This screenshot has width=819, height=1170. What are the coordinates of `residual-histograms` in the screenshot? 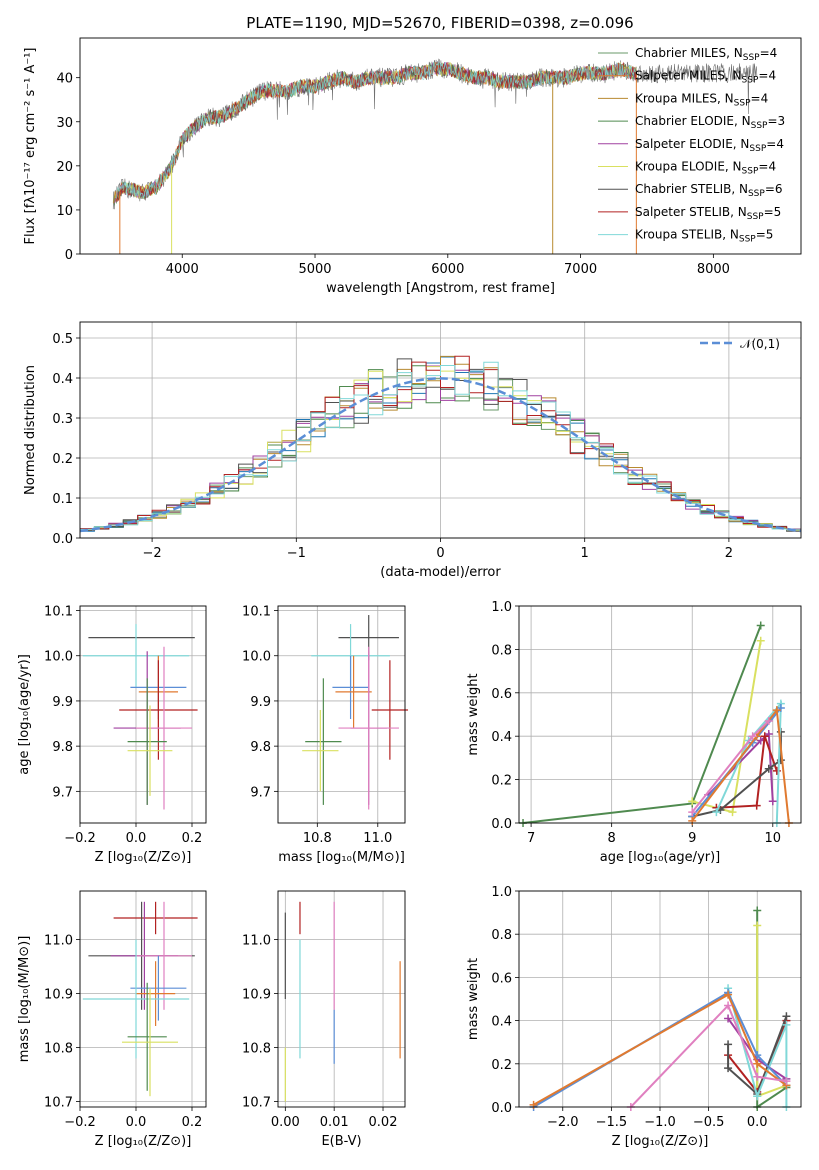 It's located at (440, 444).